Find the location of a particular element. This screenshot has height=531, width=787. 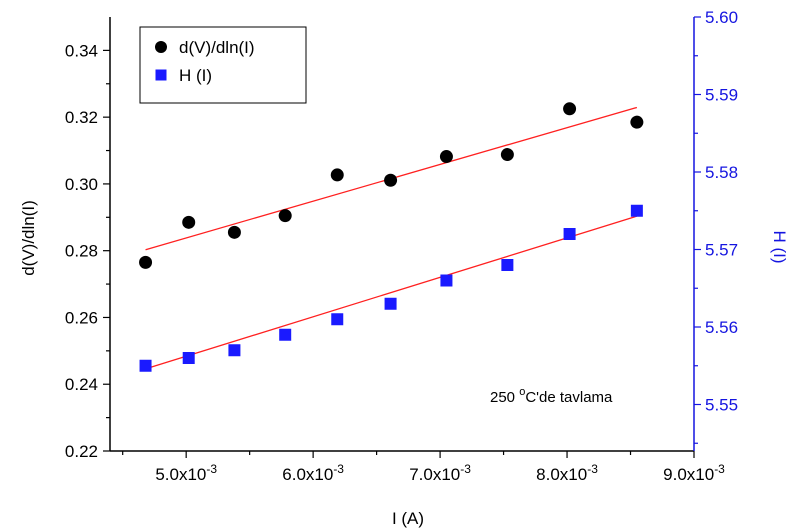

y-left-tick-label: 0.24 is located at coordinates (81, 384).